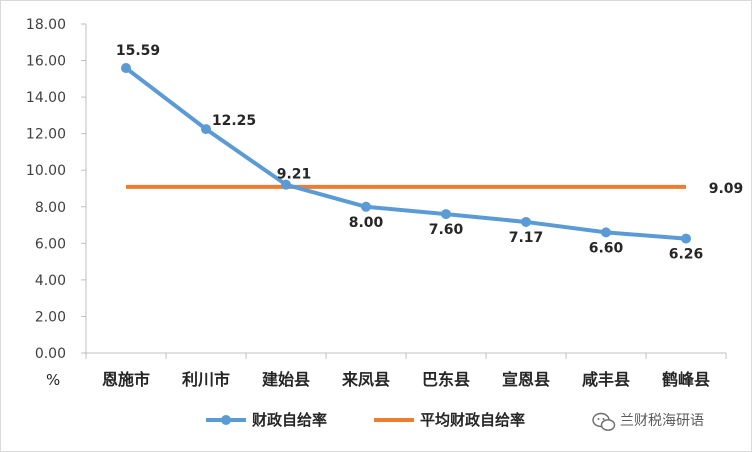 This screenshot has height=452, width=752. Describe the element at coordinates (686, 255) in the screenshot. I see `data-label: 6.26` at that location.